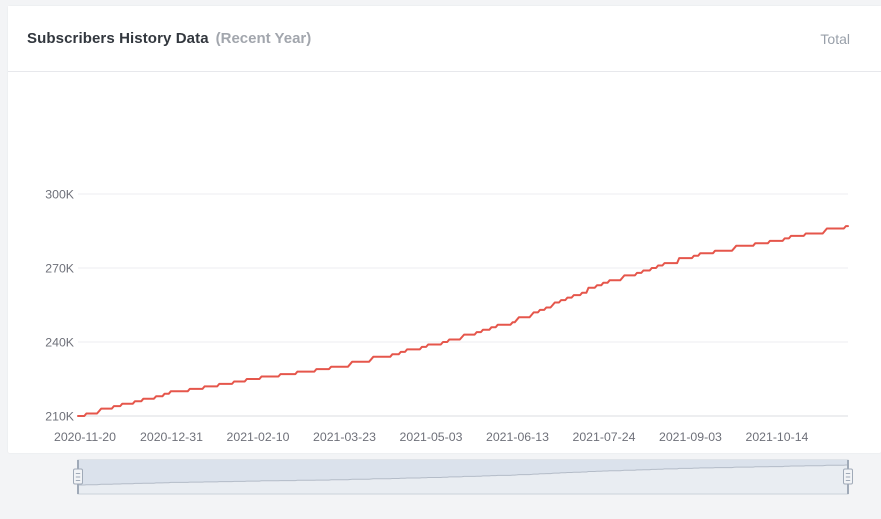  Describe the element at coordinates (258, 437) in the screenshot. I see `x-tick-label: 2021-02-10` at that location.